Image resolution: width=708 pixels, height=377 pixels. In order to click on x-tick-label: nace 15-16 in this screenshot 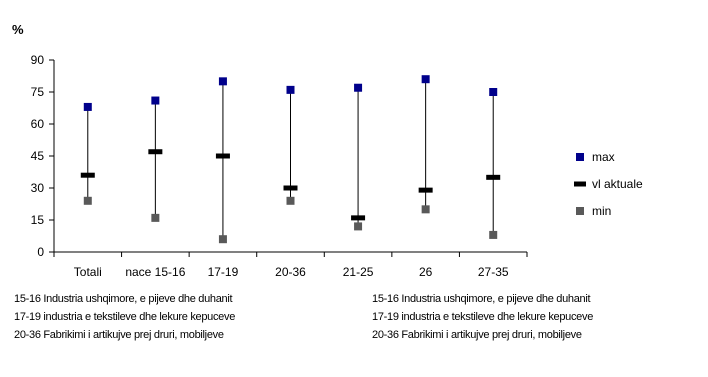, I will do `click(155, 272)`.